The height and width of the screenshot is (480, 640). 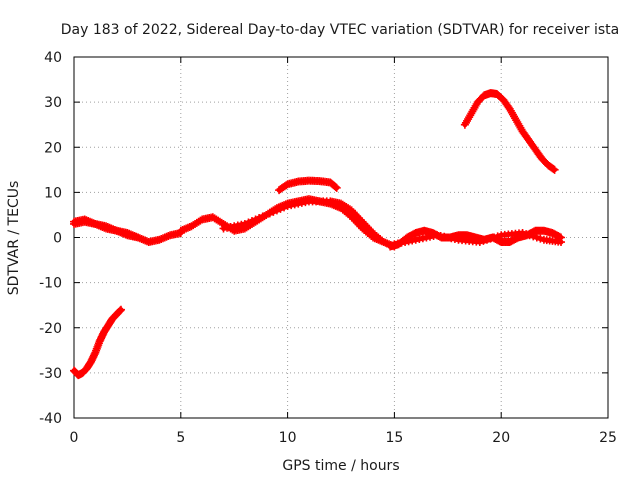 I want to click on x-axis-label: GPS time / hours, so click(x=340, y=466).